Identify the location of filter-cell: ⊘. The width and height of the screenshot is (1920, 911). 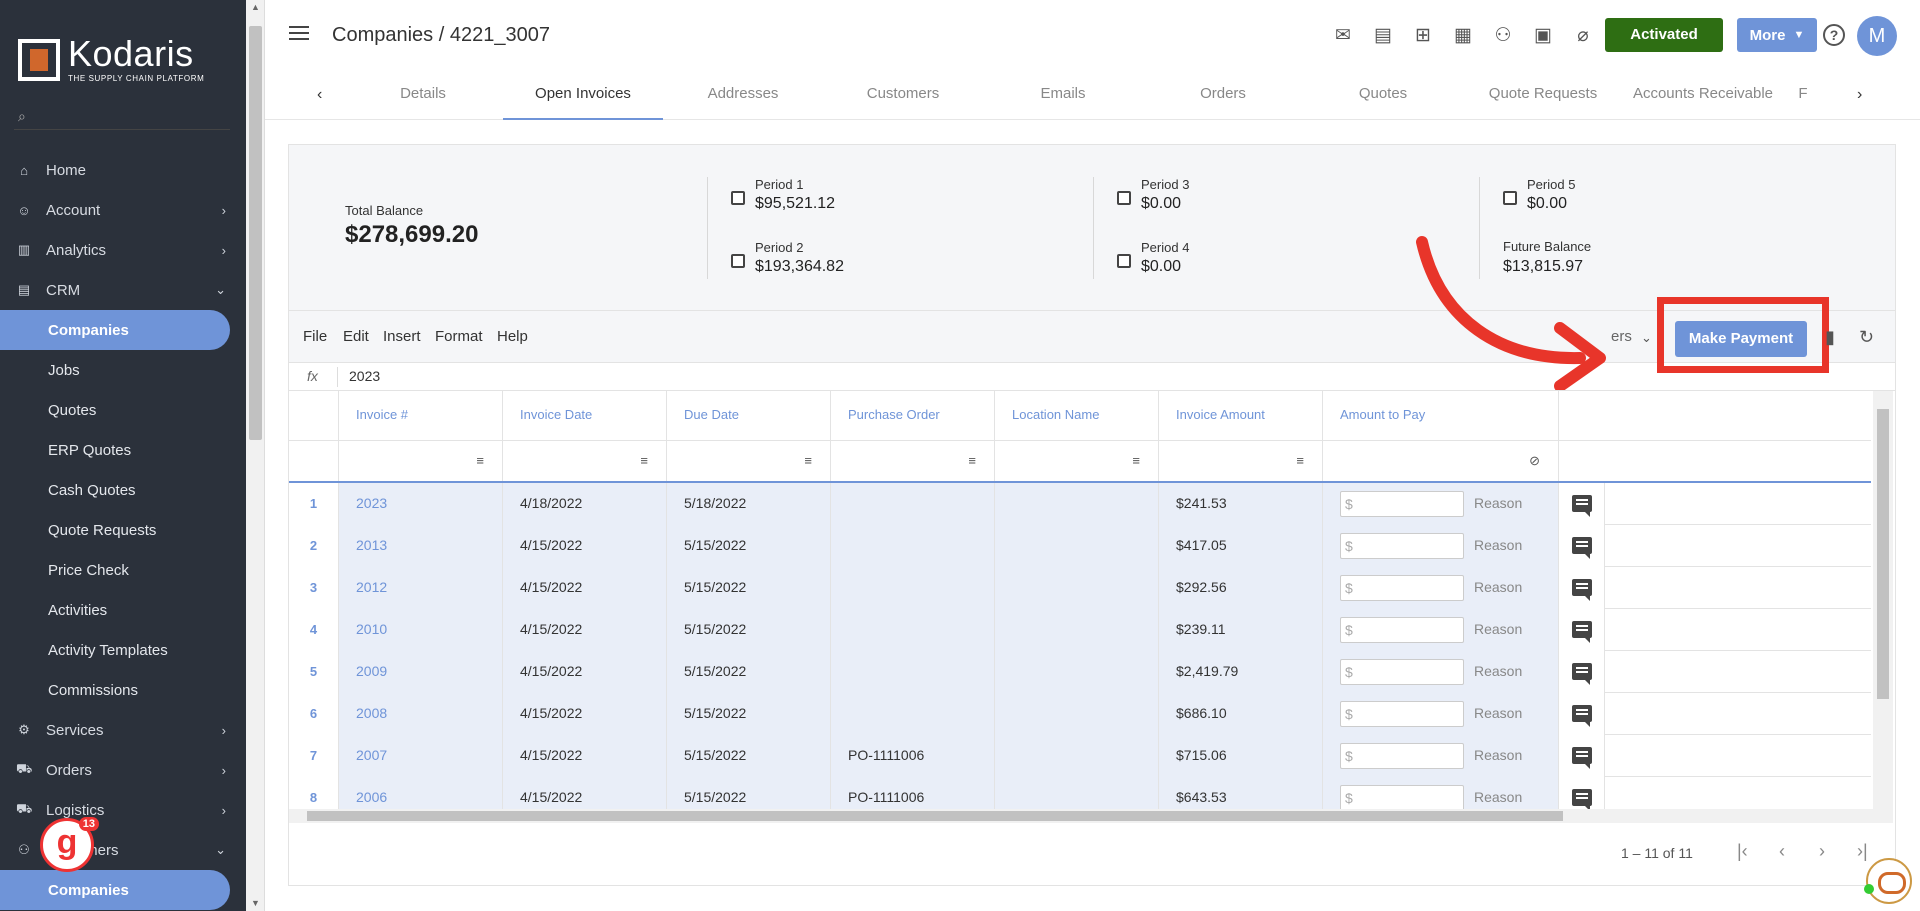
(1441, 461).